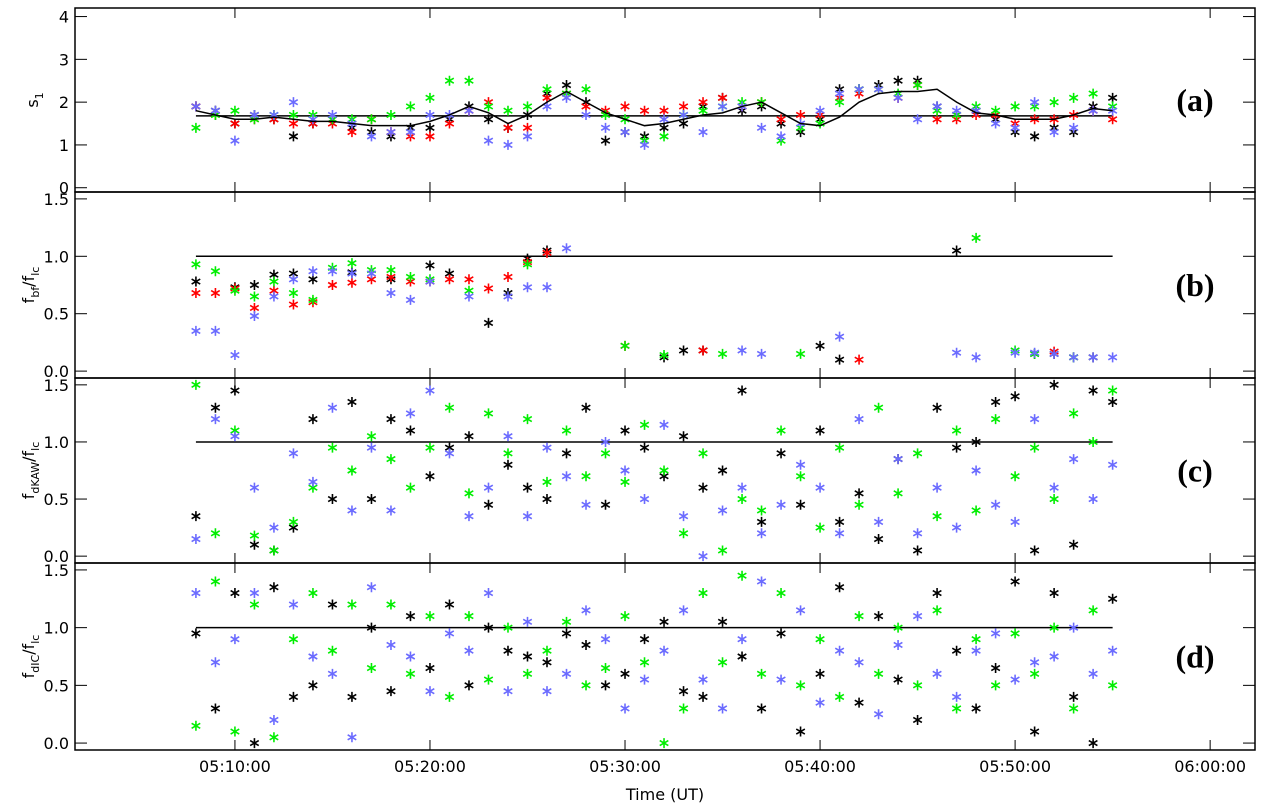 This screenshot has width=1275, height=809. What do you see at coordinates (235, 766) in the screenshot?
I see `x-tick-label: 05:10:00` at bounding box center [235, 766].